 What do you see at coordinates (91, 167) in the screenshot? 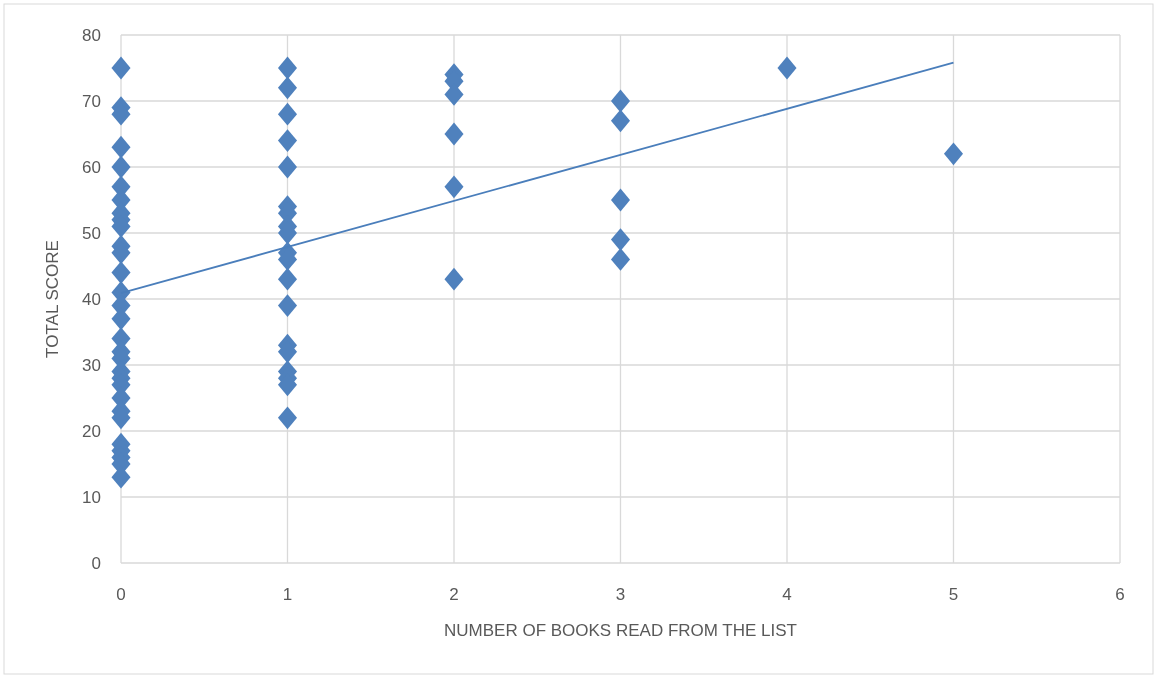
I see `y-tick-label: 60` at bounding box center [91, 167].